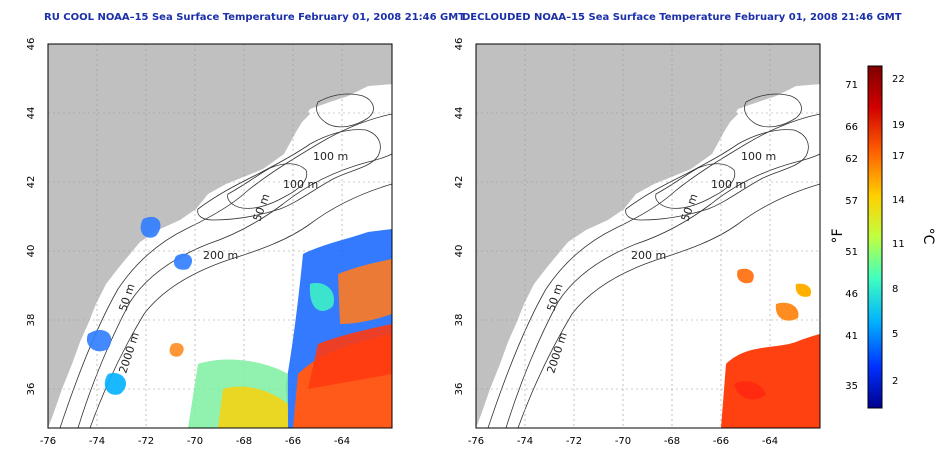 This screenshot has height=475, width=950. What do you see at coordinates (898, 200) in the screenshot?
I see `celsius-tick-label: 14` at bounding box center [898, 200].